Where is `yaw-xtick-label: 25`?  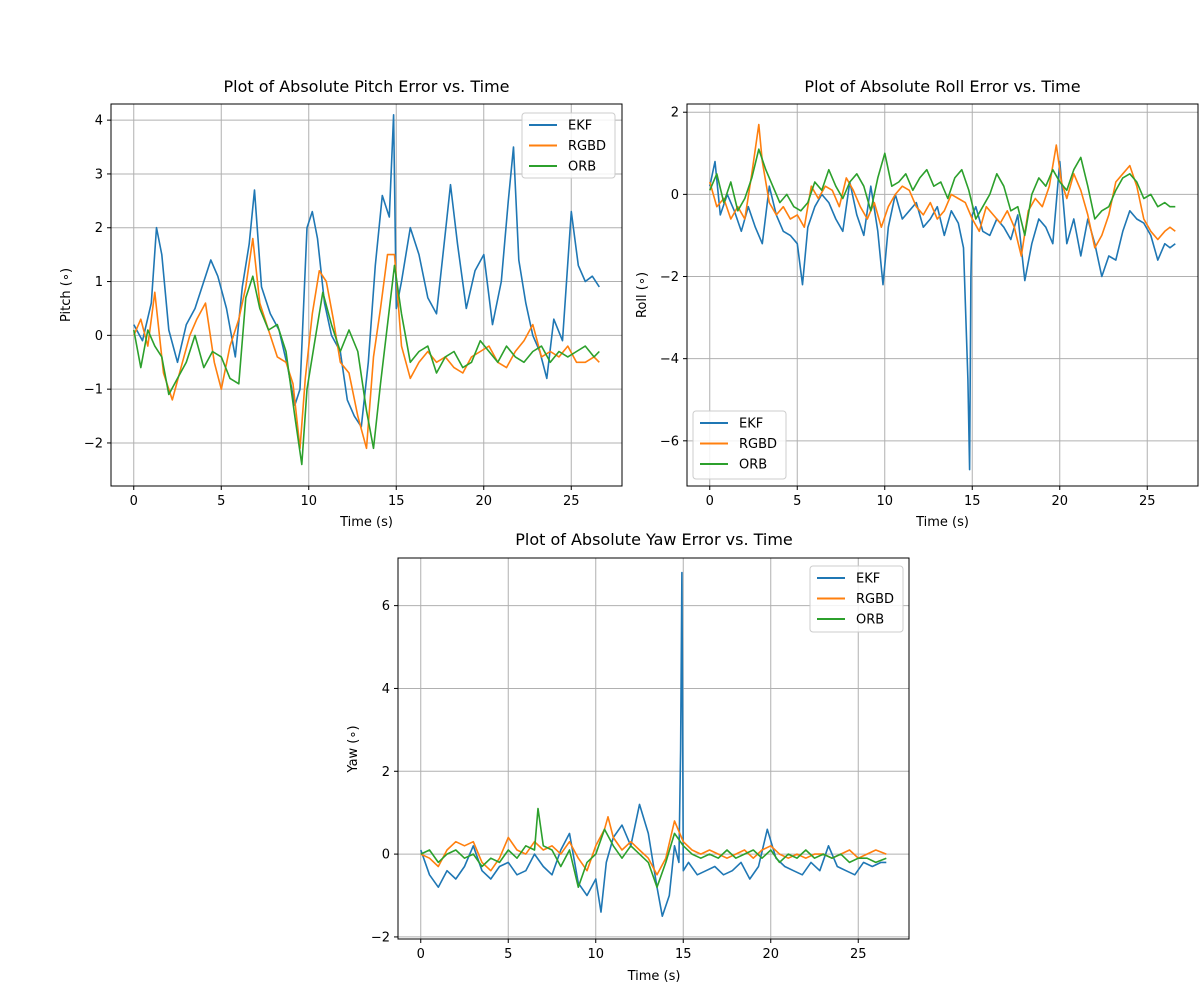
yaw-xtick-label: 25 is located at coordinates (858, 954).